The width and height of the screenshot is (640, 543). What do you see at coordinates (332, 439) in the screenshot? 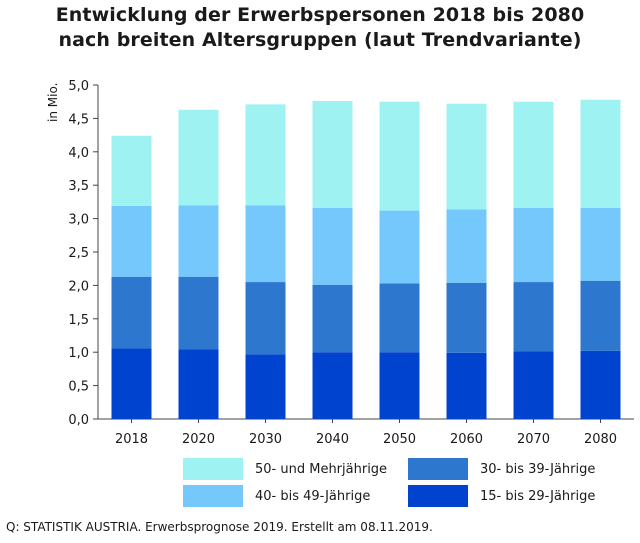
I see `x-tick-label: 2040` at bounding box center [332, 439].